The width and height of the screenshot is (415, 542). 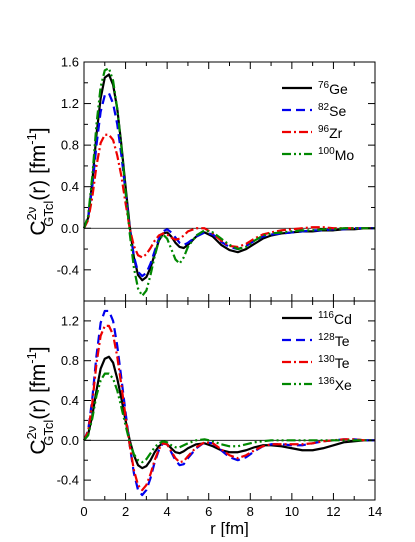 I want to click on x-tick-label: 6, so click(x=208, y=511).